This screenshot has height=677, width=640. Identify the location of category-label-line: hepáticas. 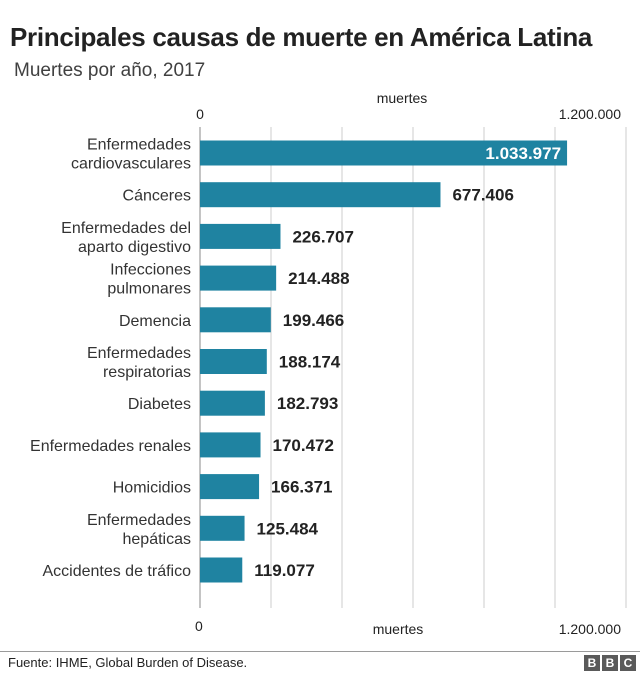
(157, 539).